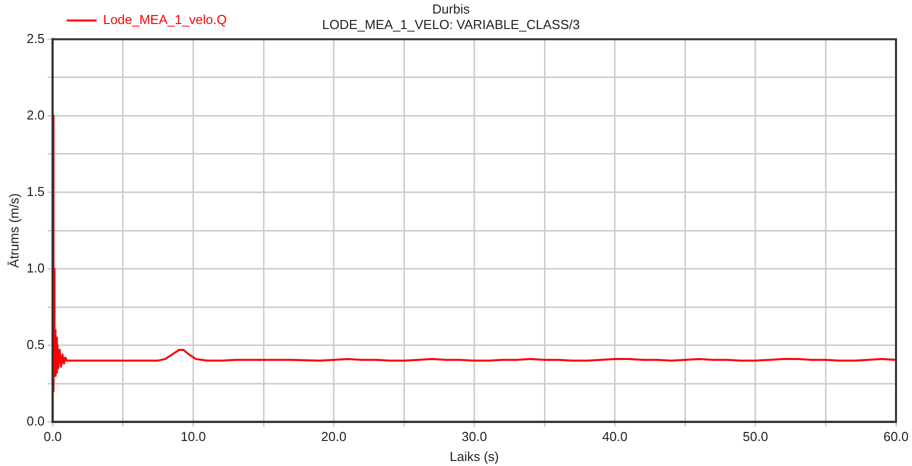  Describe the element at coordinates (35, 114) in the screenshot. I see `y-tick-label: 2.0` at that location.